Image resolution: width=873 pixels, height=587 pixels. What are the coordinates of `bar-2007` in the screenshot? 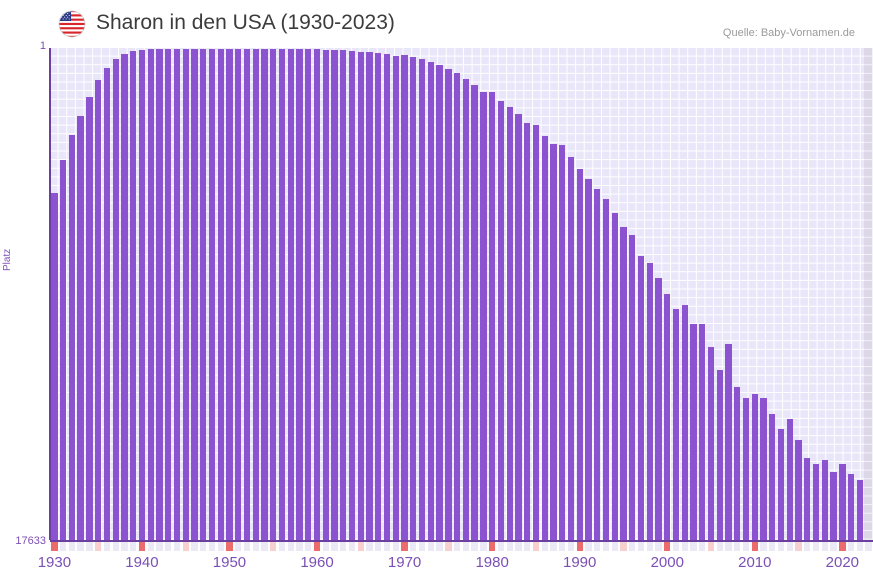 It's located at (728, 441).